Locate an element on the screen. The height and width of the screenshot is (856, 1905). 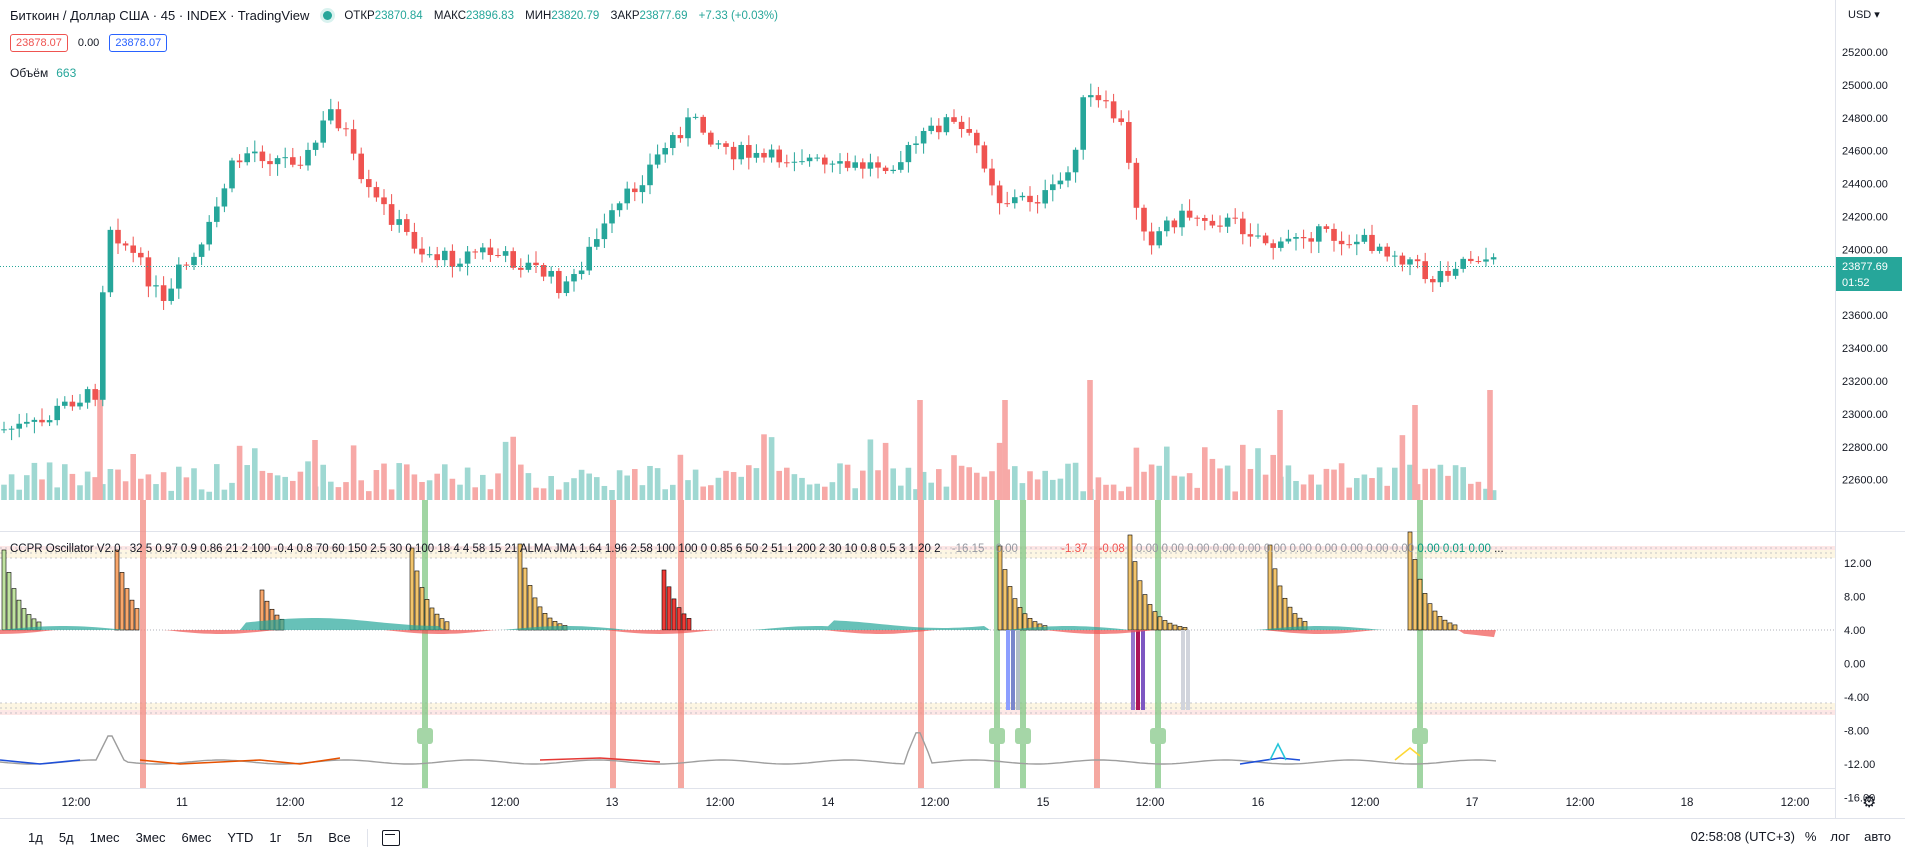
range-6m-button: 6мес is located at coordinates (196, 837).